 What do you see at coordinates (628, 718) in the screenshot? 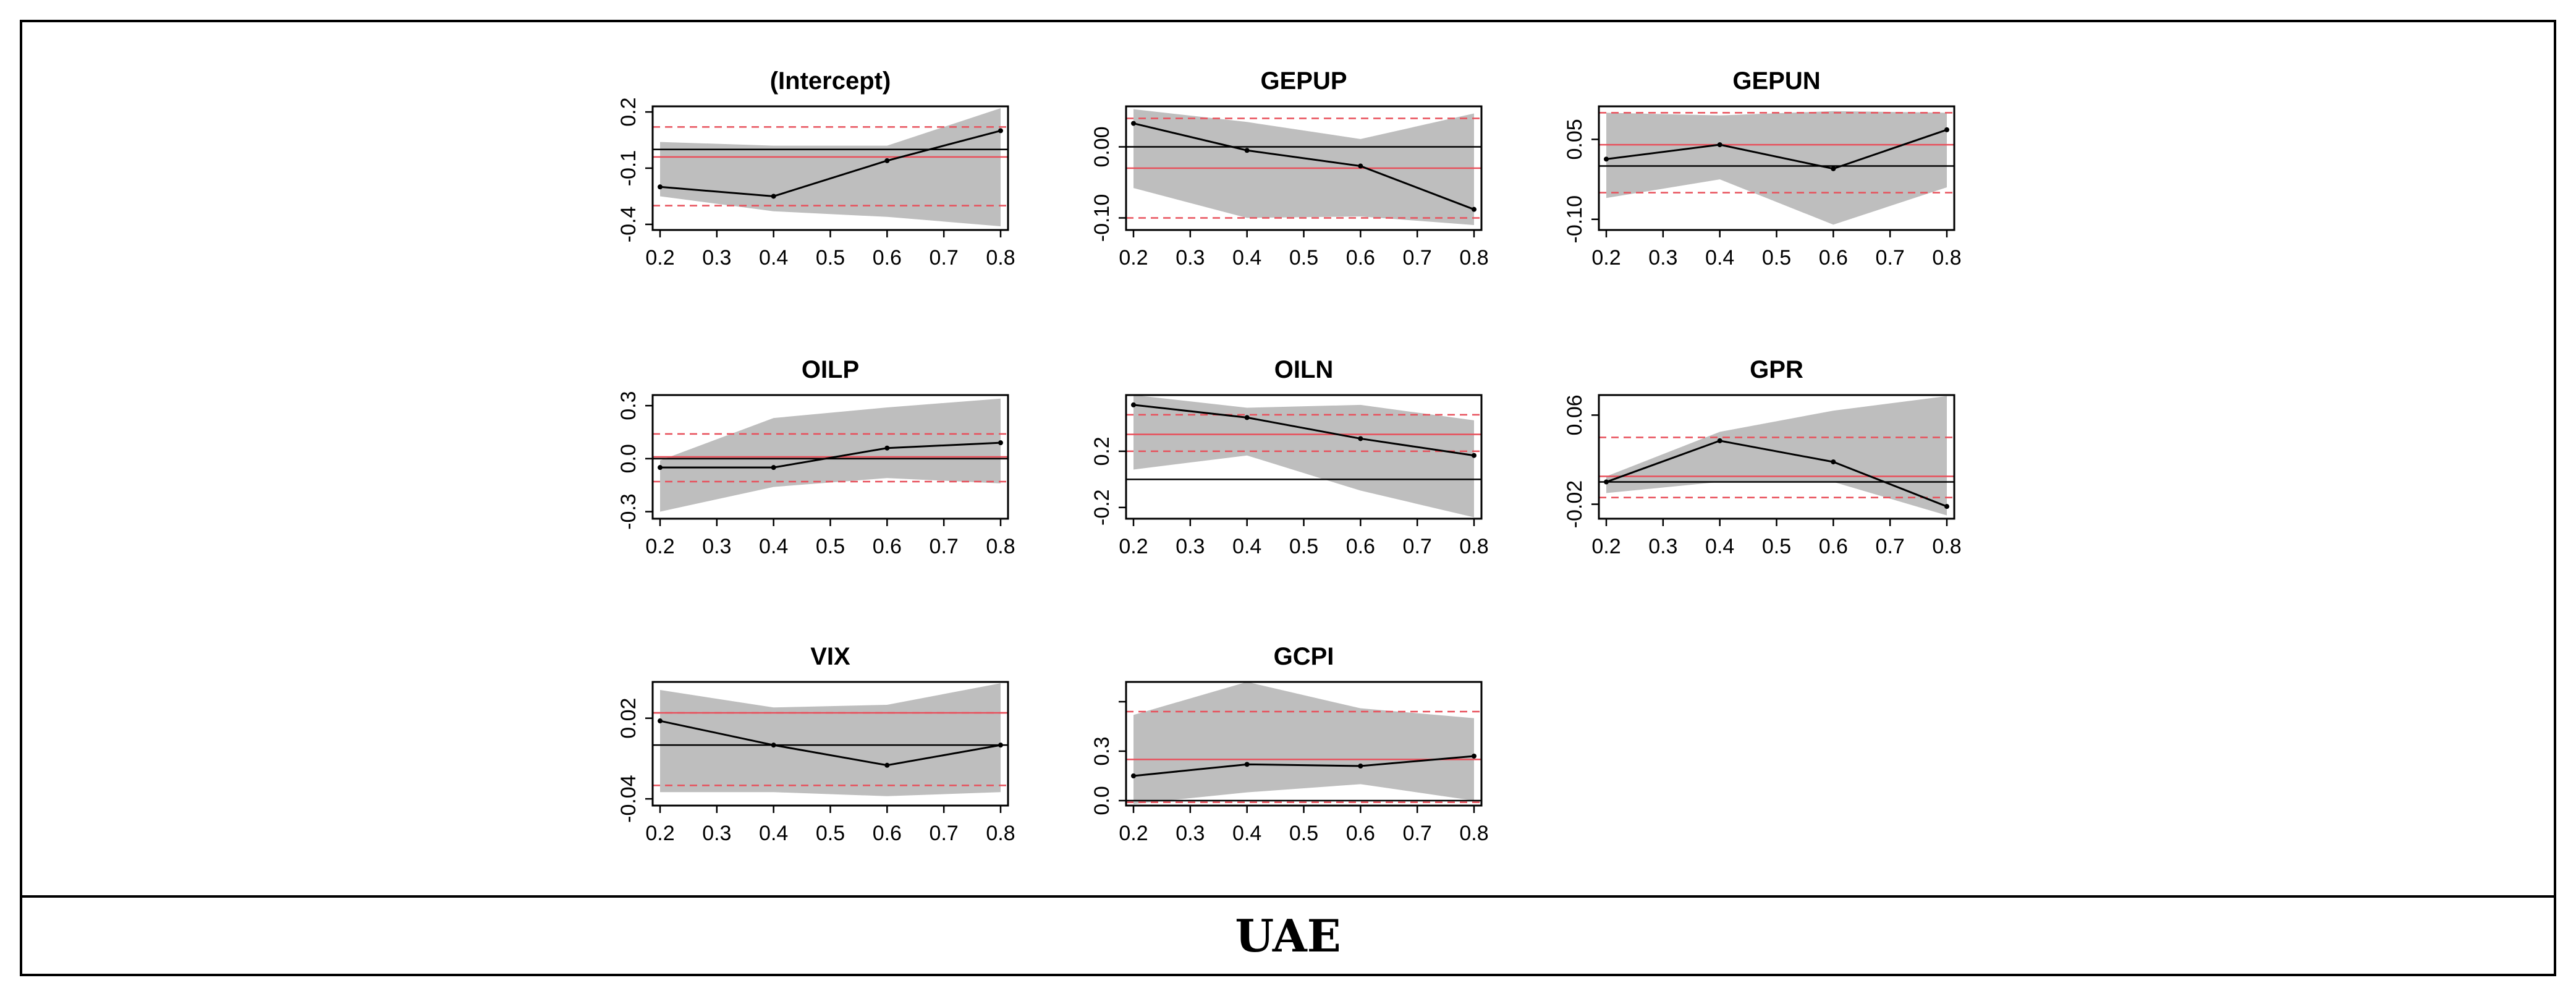
I see `y-tick-label: 0.02` at bounding box center [628, 718].